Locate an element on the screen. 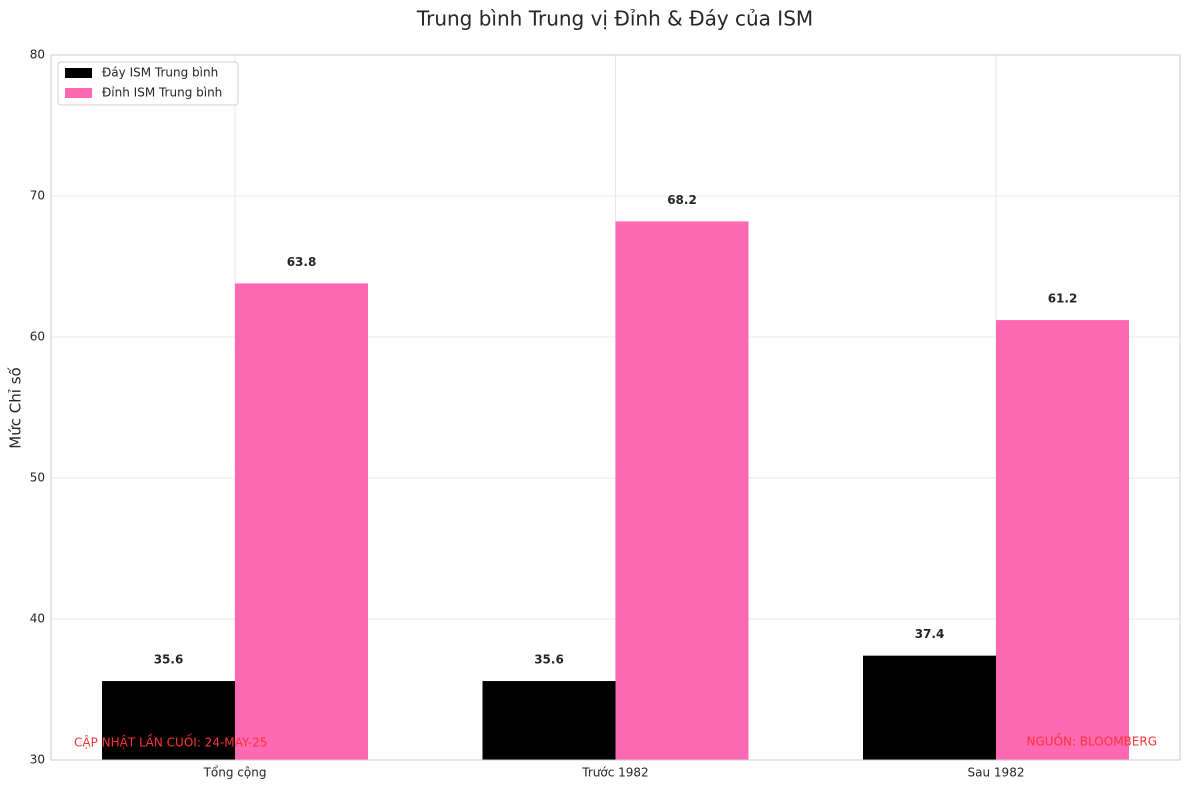  legend-label: Đỉnh ISM Trung bình is located at coordinates (162, 93).